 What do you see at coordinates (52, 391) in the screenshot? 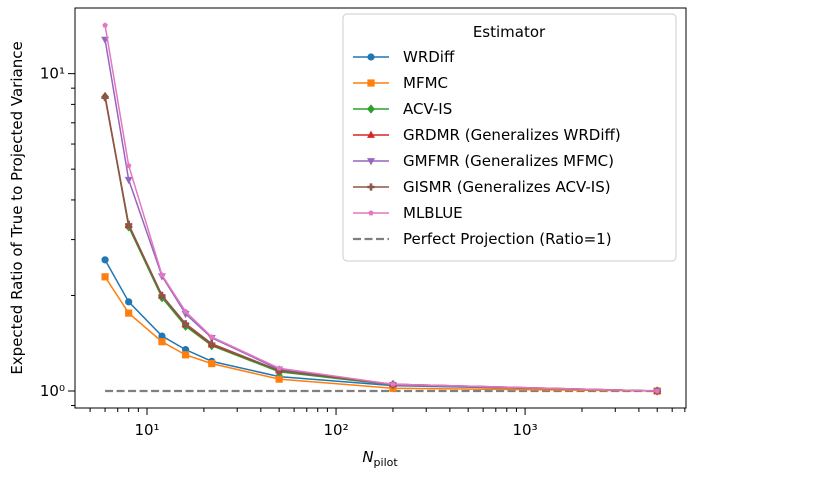
I see `y-tick-label: 10⁰` at bounding box center [52, 391].